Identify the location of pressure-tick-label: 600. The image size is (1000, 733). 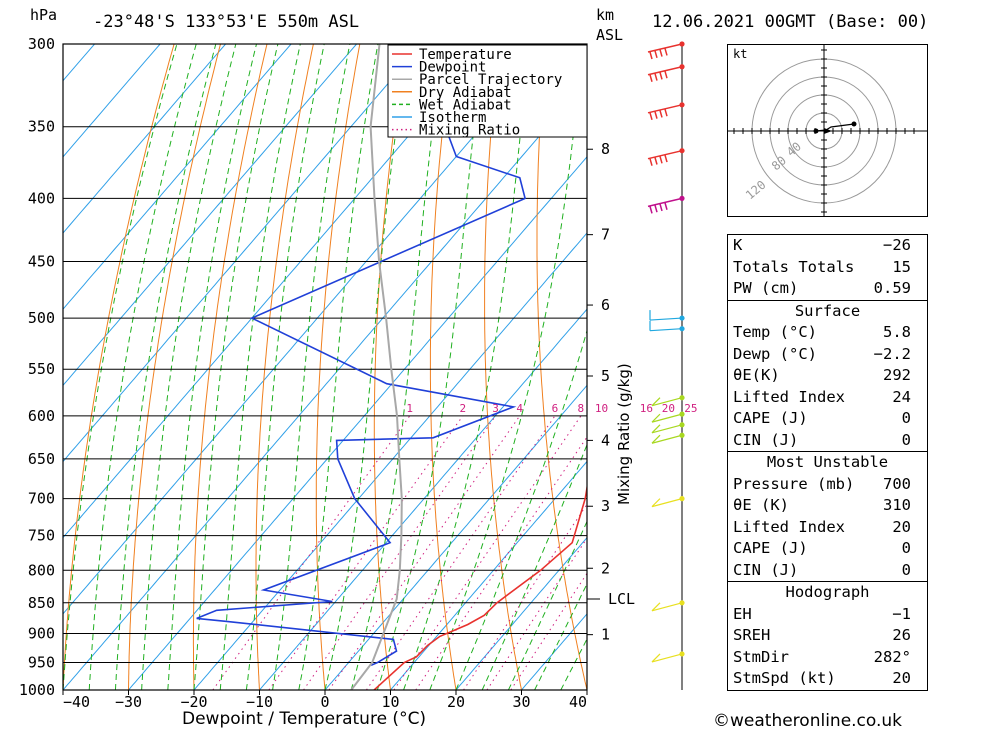
(41, 416).